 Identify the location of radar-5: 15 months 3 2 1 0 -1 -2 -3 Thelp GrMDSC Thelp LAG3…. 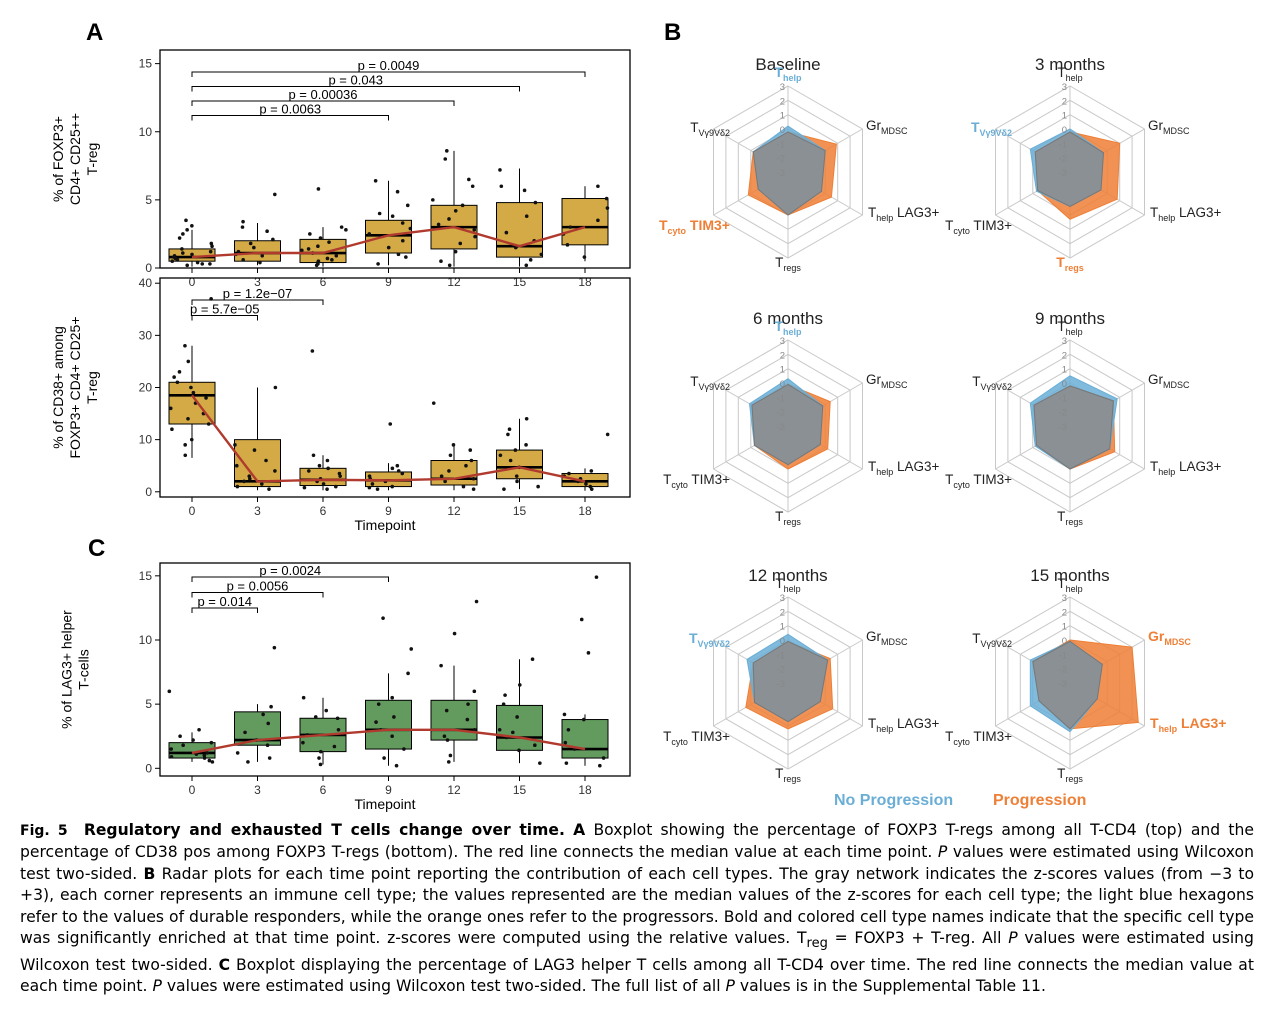
(1085, 675).